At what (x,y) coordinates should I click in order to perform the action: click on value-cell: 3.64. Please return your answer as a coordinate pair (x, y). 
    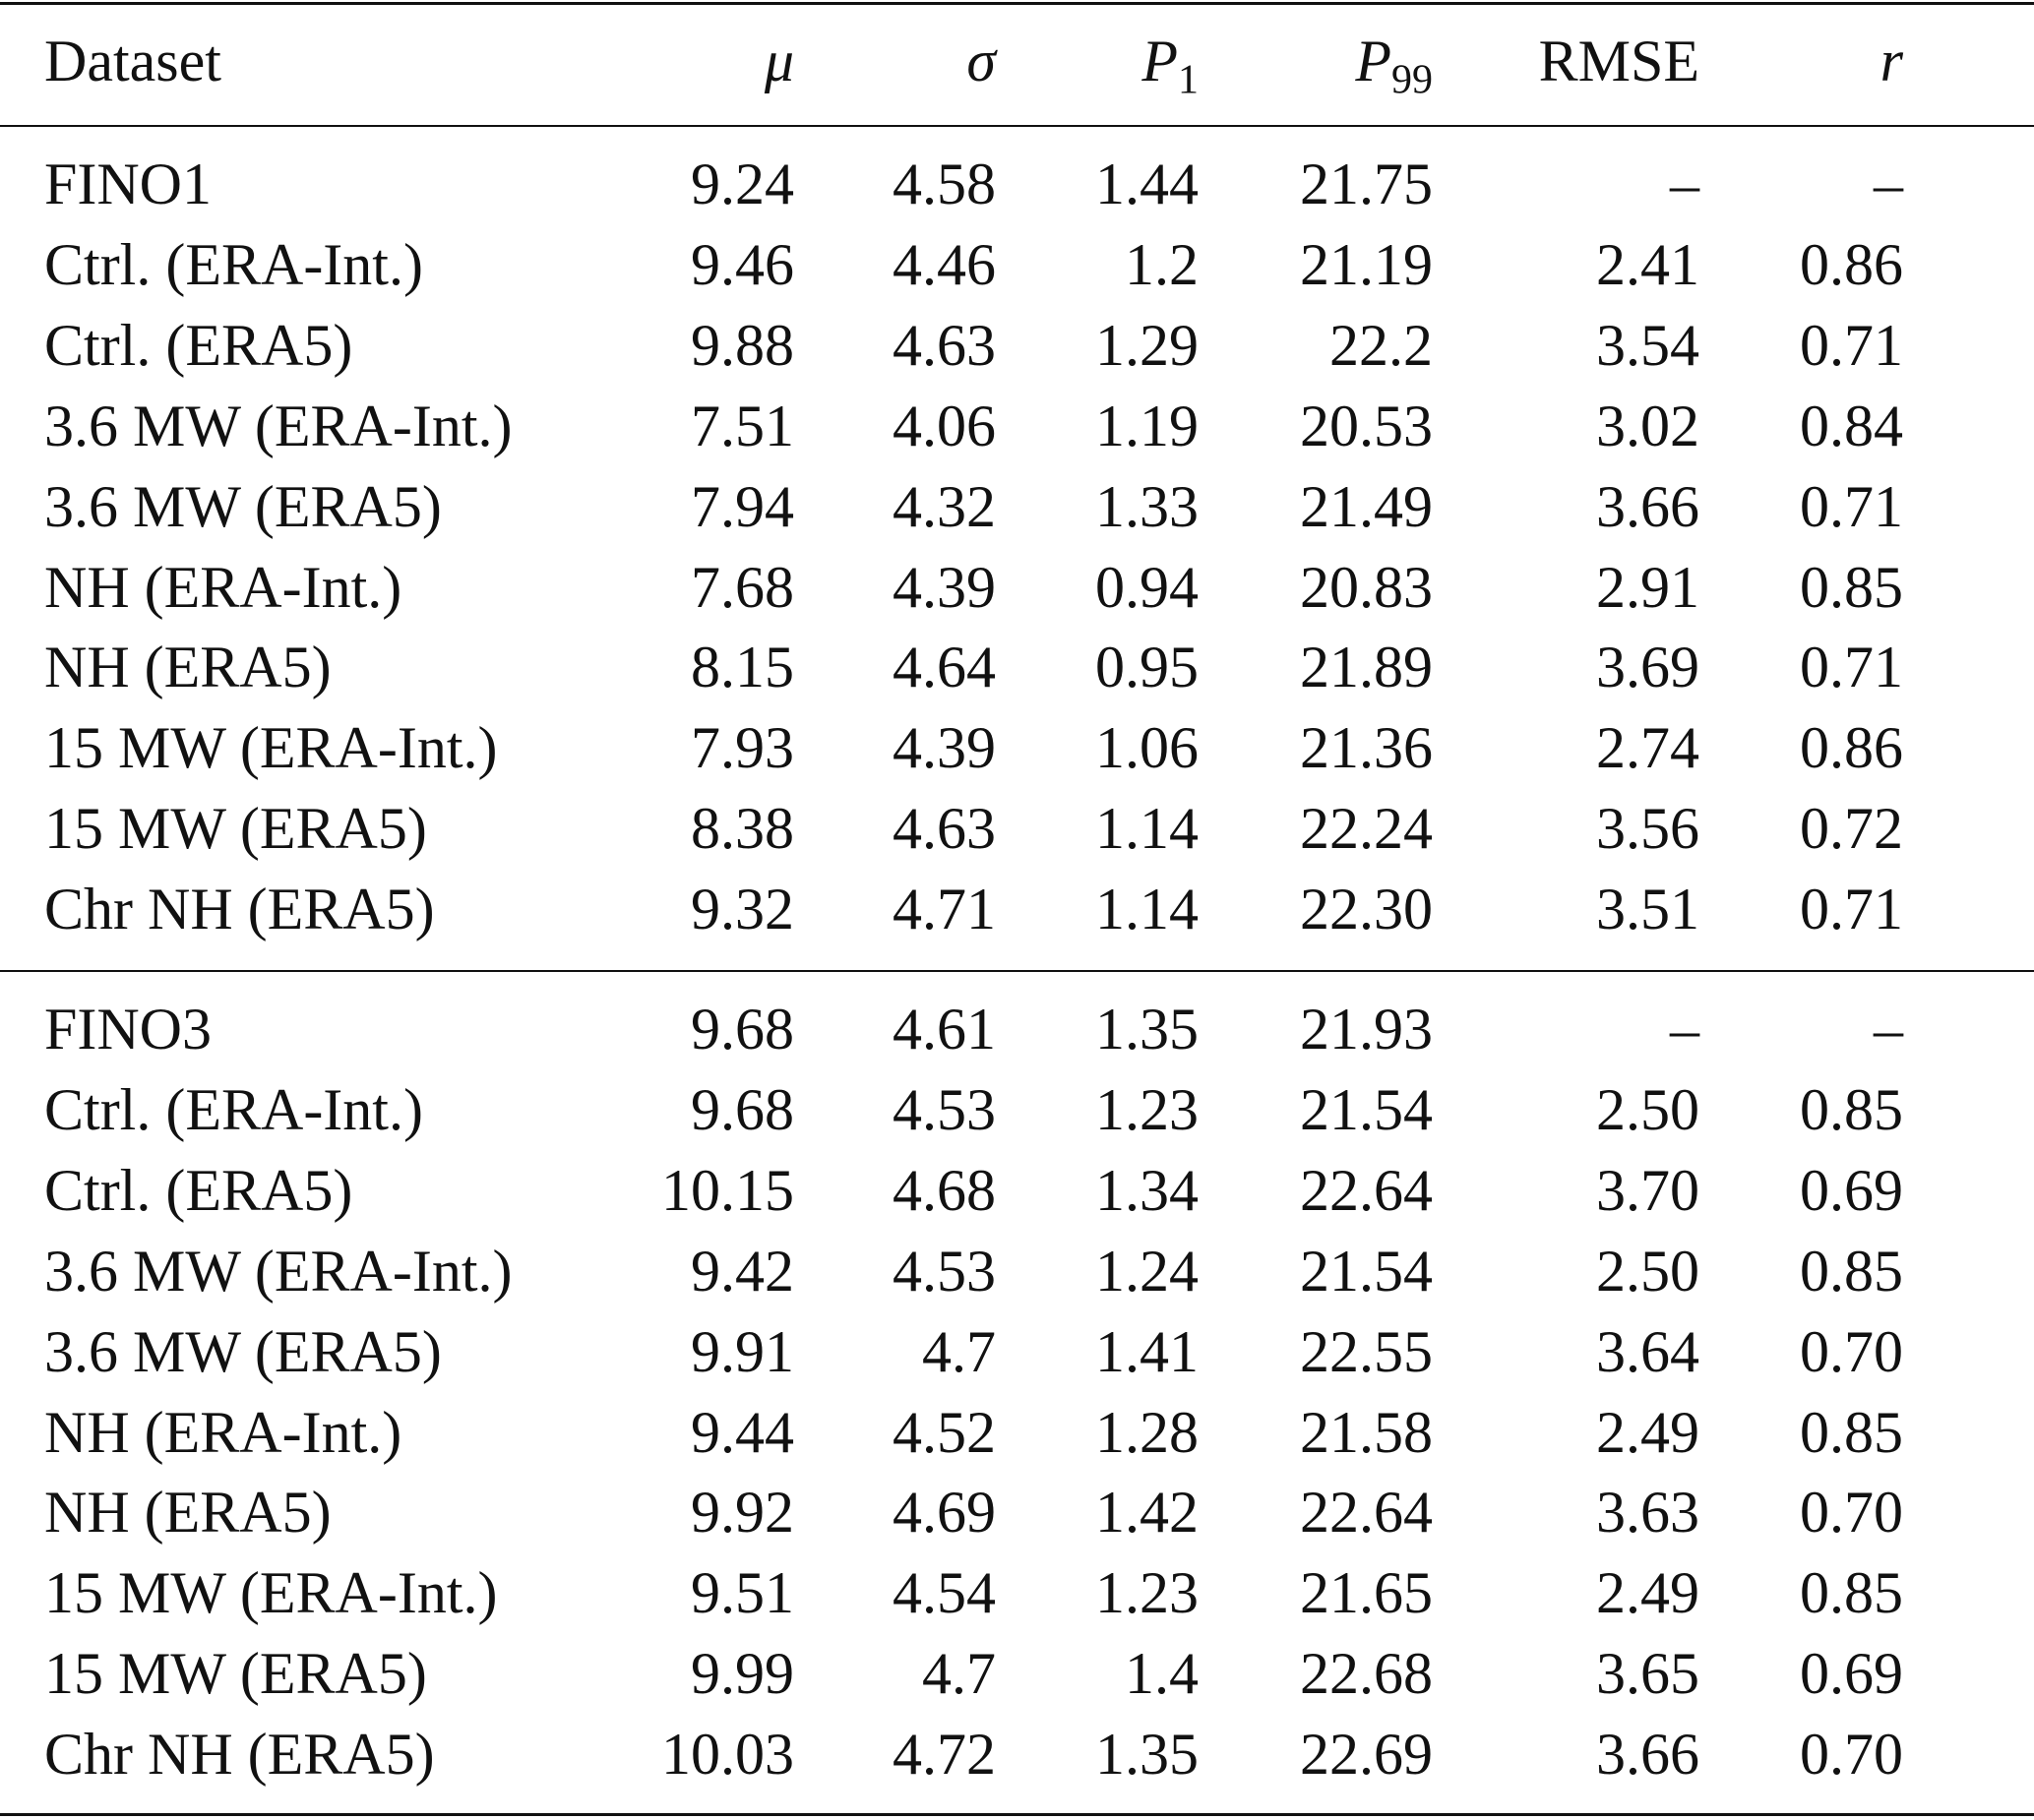
    Looking at the image, I should click on (1648, 1351).